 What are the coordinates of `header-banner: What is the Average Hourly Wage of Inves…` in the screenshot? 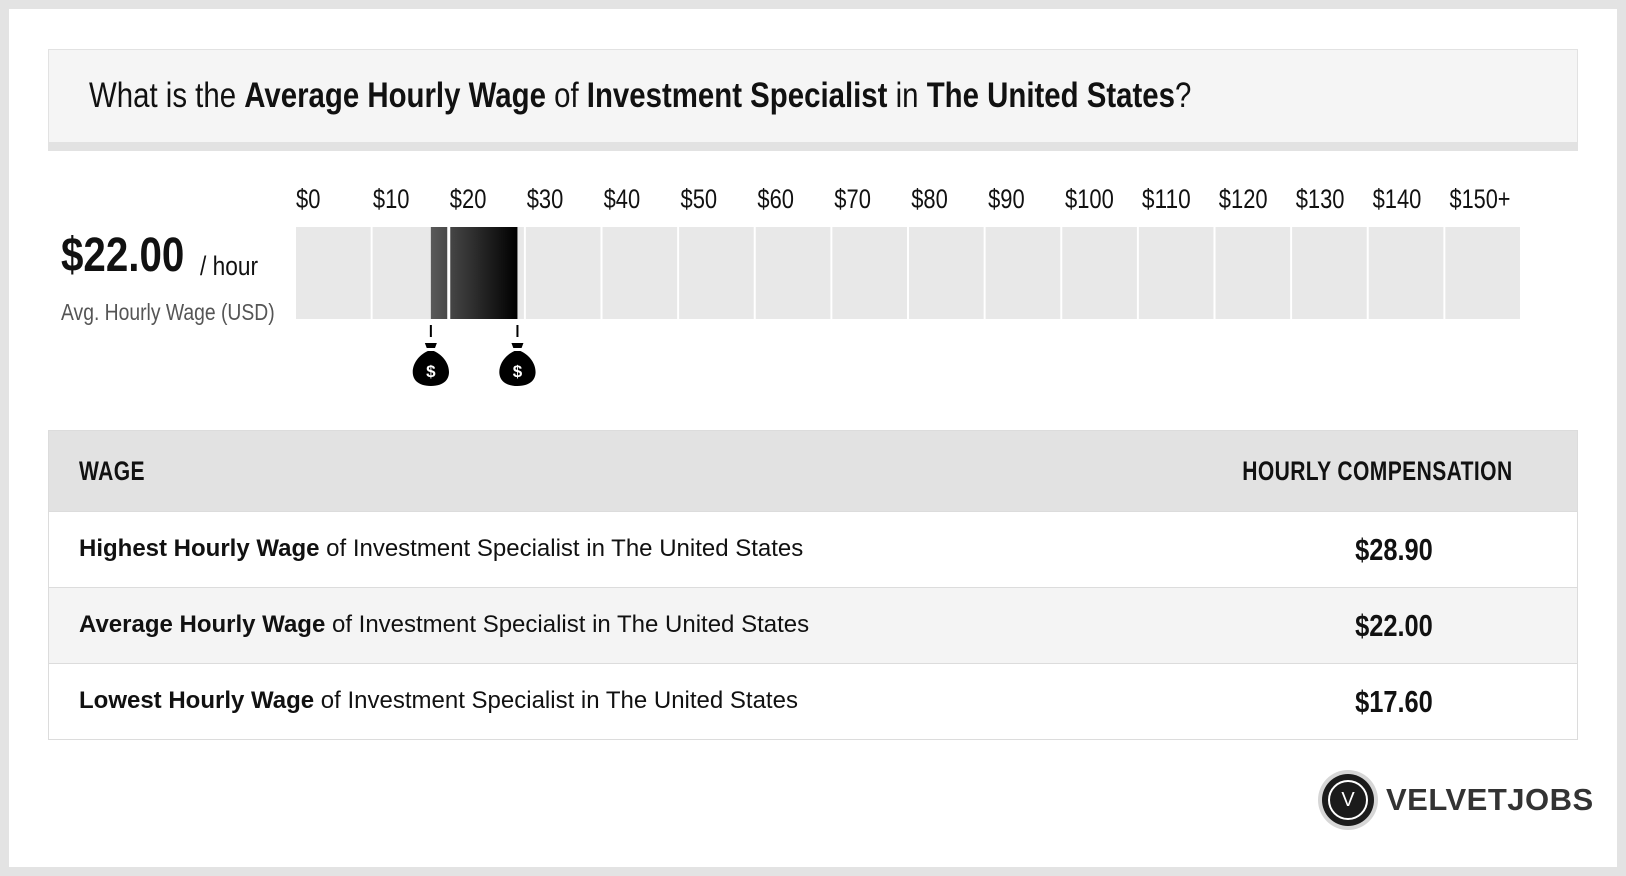 It's located at (813, 100).